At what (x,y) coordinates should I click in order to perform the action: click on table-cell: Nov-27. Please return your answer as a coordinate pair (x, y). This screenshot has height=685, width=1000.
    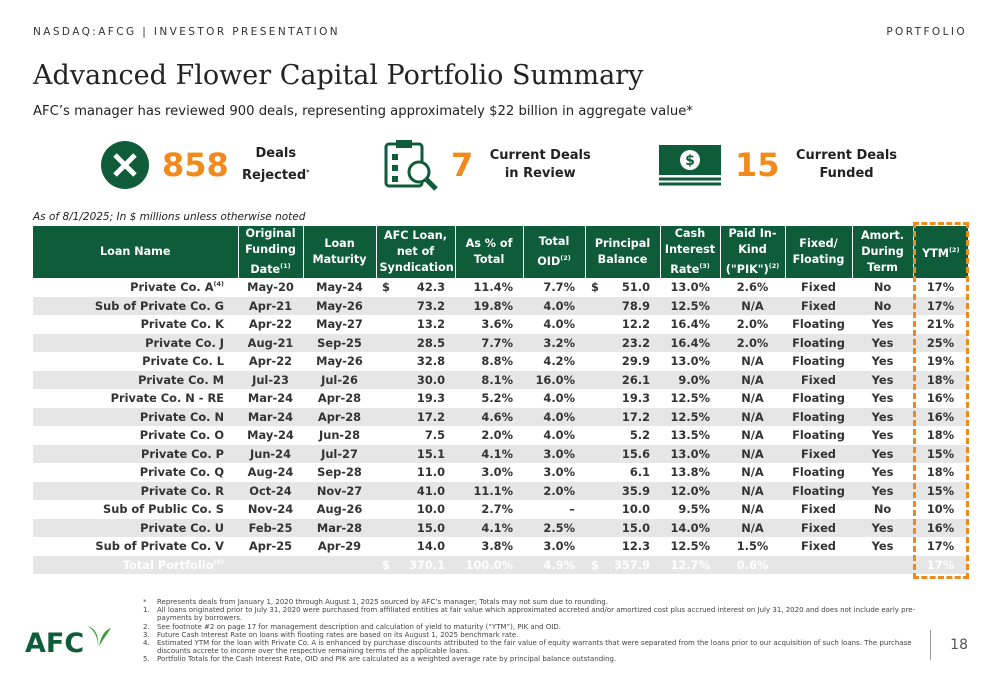
    Looking at the image, I should click on (339, 490).